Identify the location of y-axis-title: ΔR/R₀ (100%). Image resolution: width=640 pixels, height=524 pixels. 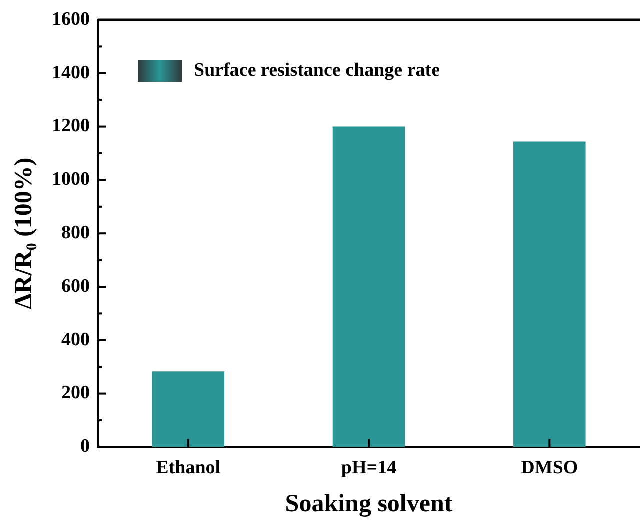
(24, 234).